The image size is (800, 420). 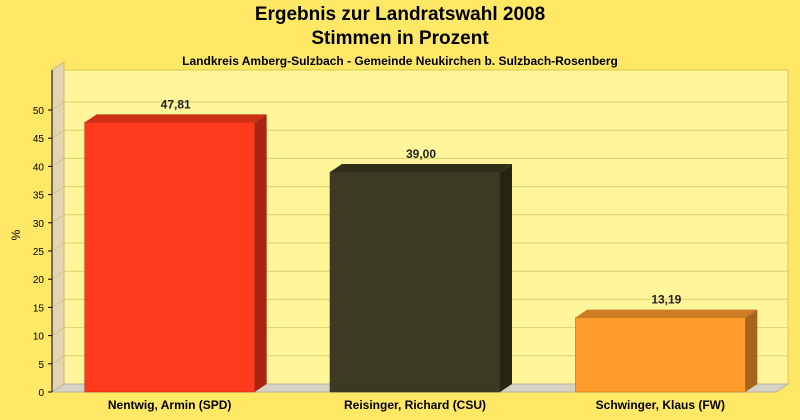 What do you see at coordinates (415, 405) in the screenshot?
I see `x-category-label: Reisinger, Richard (CSU)` at bounding box center [415, 405].